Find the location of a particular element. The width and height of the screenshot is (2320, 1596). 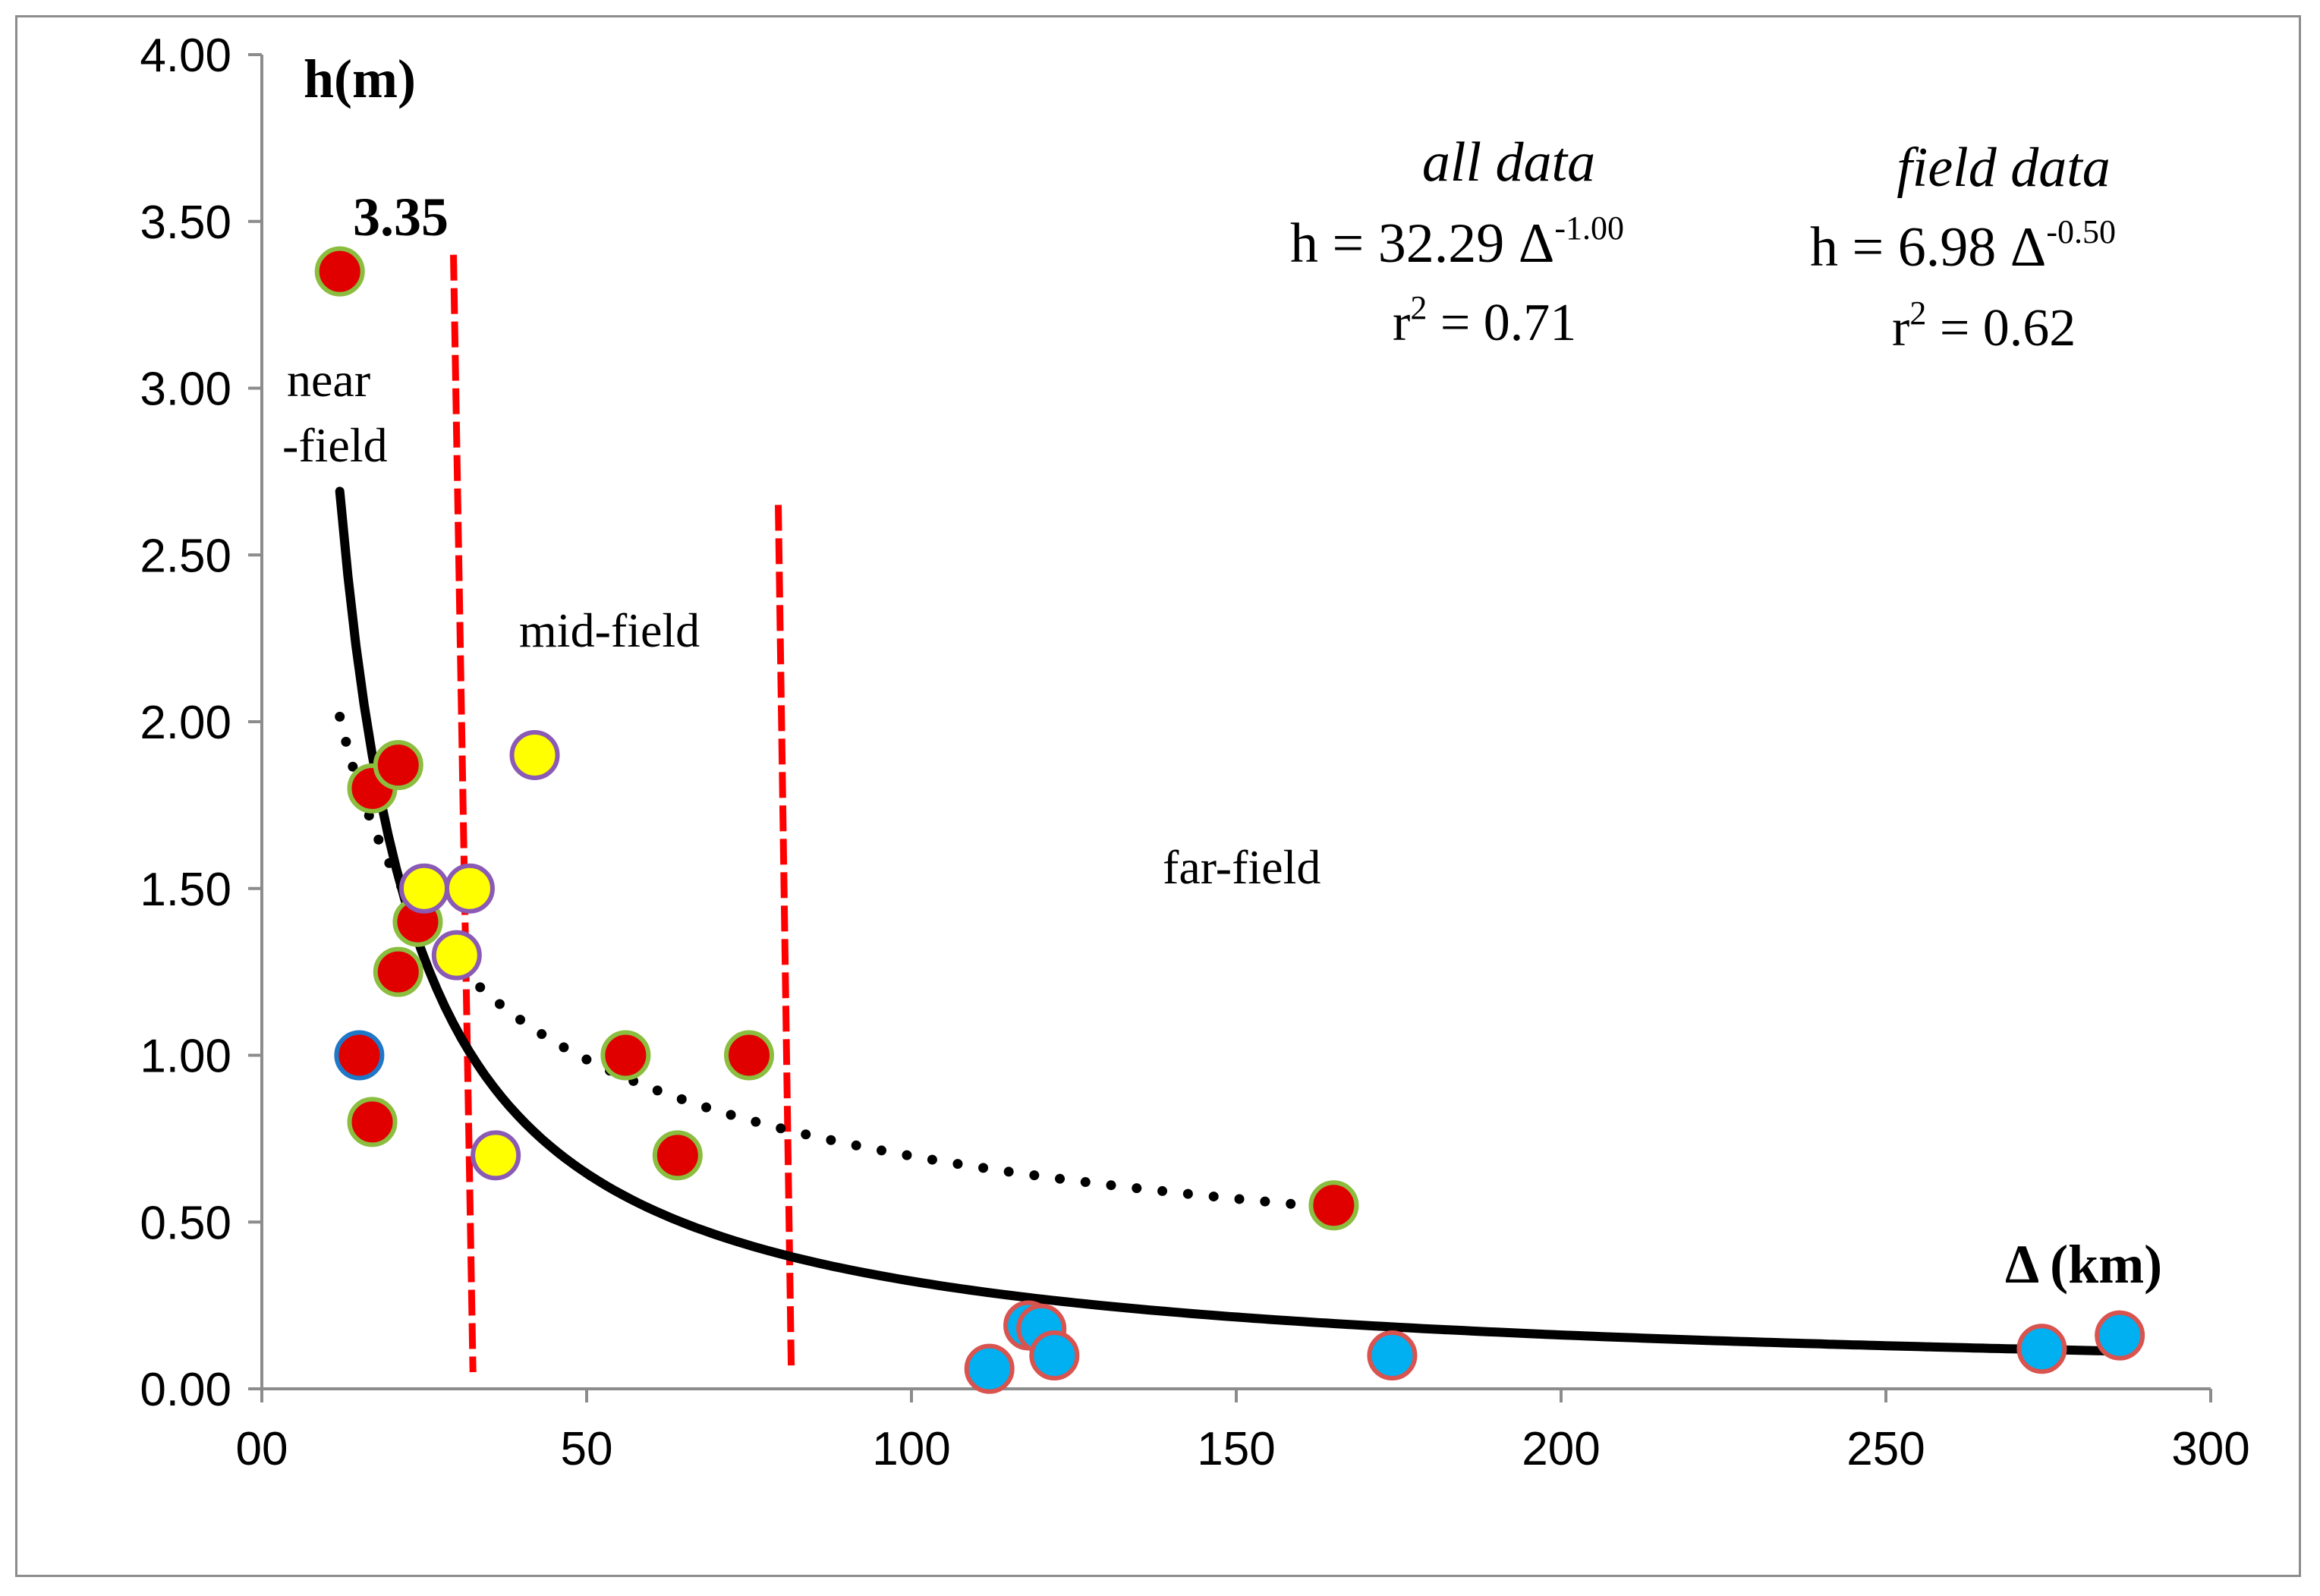

y-tick-label: 3.50 is located at coordinates (186, 223).